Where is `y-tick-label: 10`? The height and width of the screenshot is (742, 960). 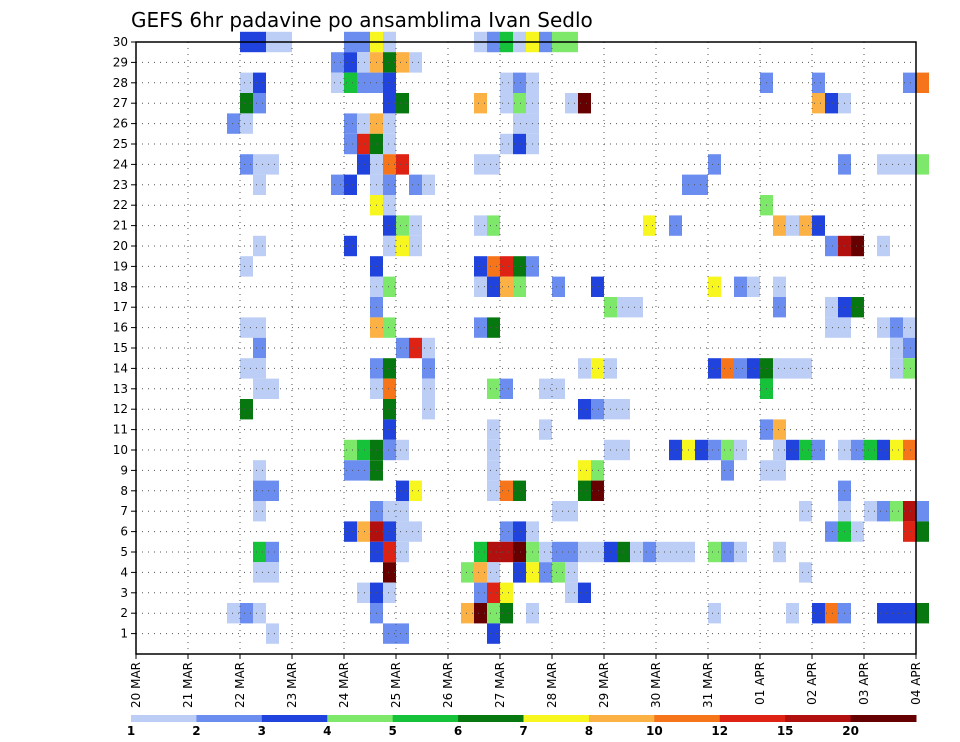 y-tick-label: 10 is located at coordinates (120, 450).